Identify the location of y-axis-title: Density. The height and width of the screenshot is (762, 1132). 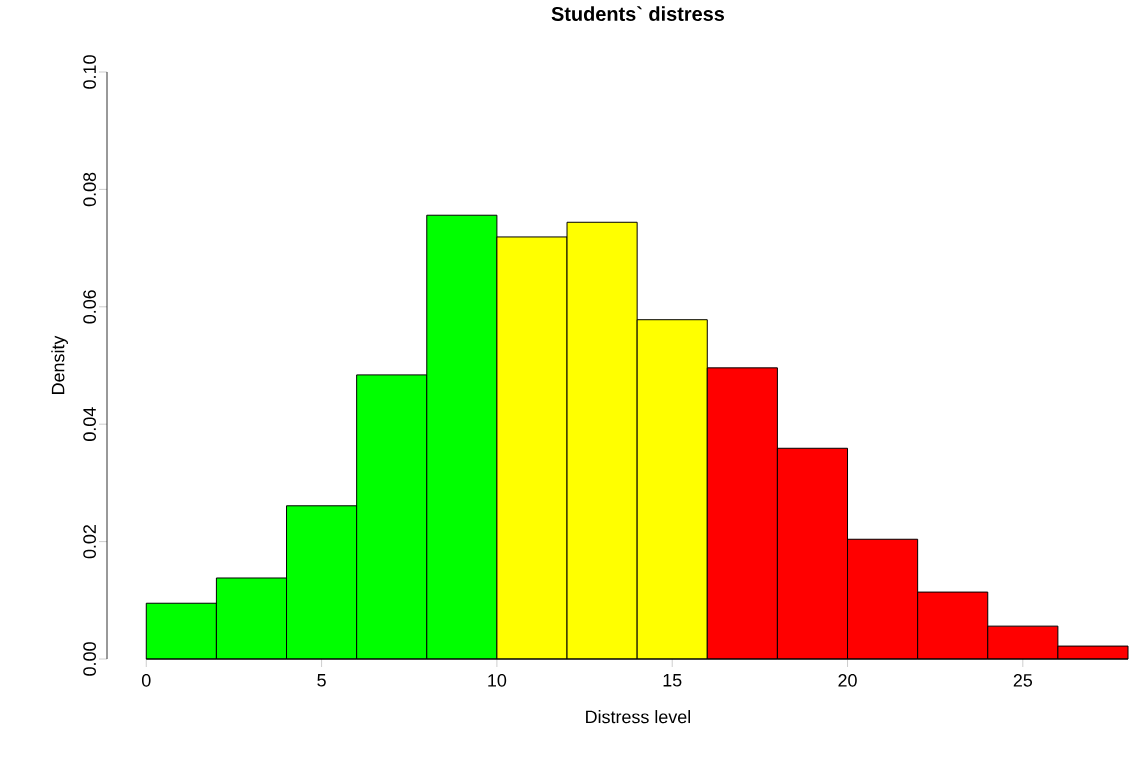
(59, 364).